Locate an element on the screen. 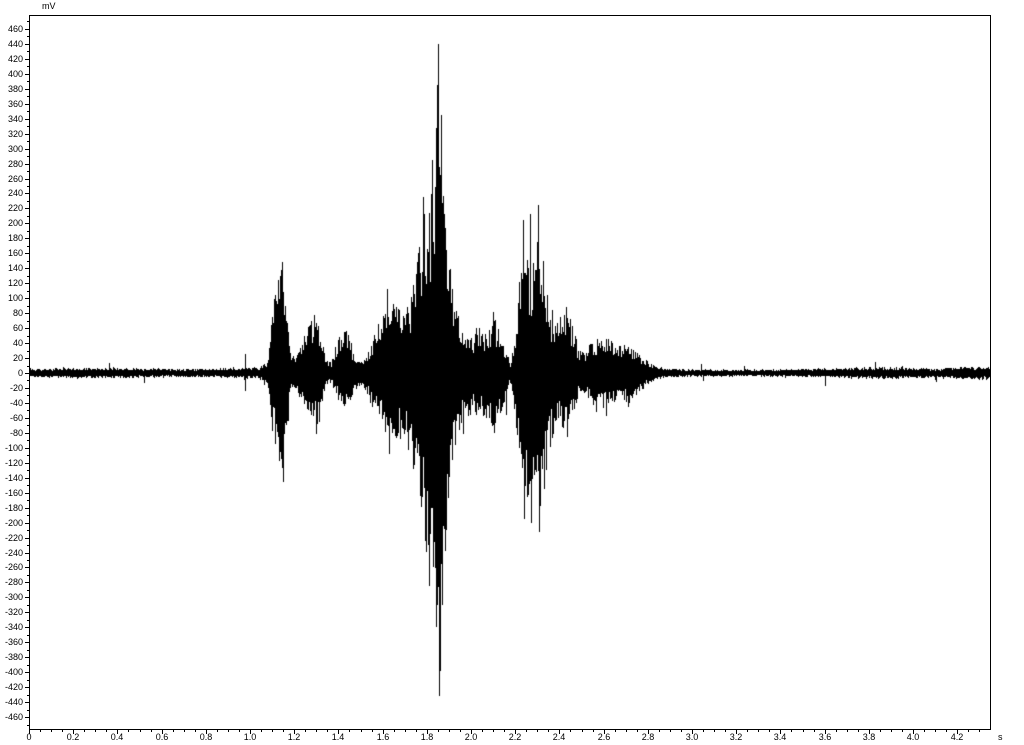  x-tick-label: 2.8 is located at coordinates (648, 737).